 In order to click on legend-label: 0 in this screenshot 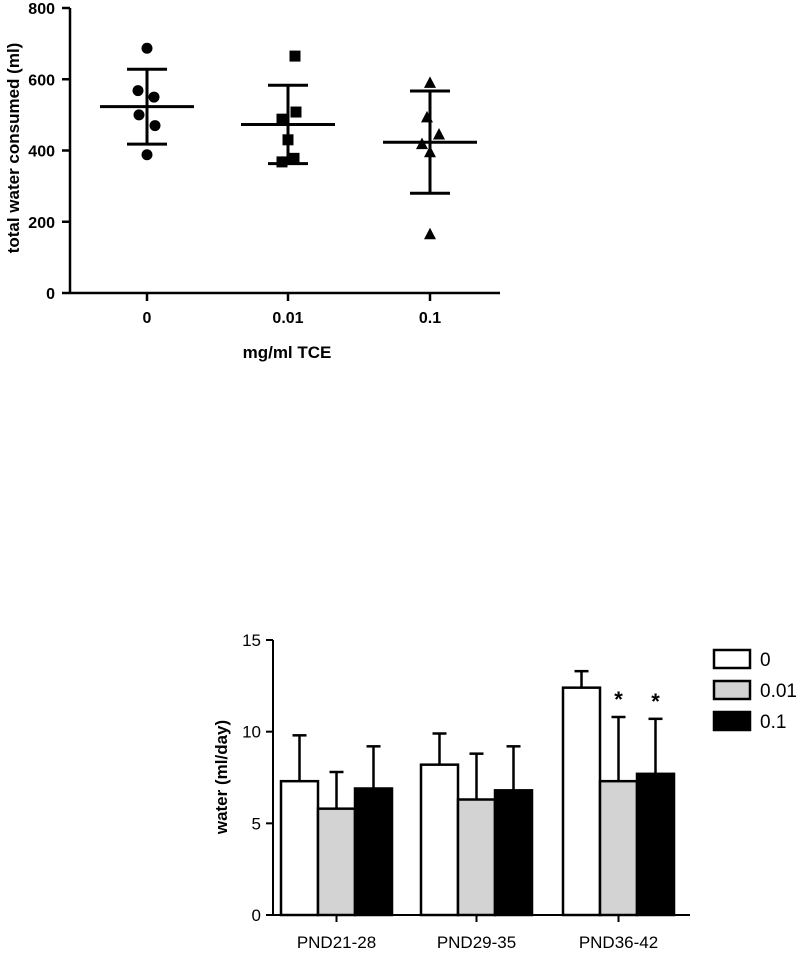, I will do `click(765, 660)`.